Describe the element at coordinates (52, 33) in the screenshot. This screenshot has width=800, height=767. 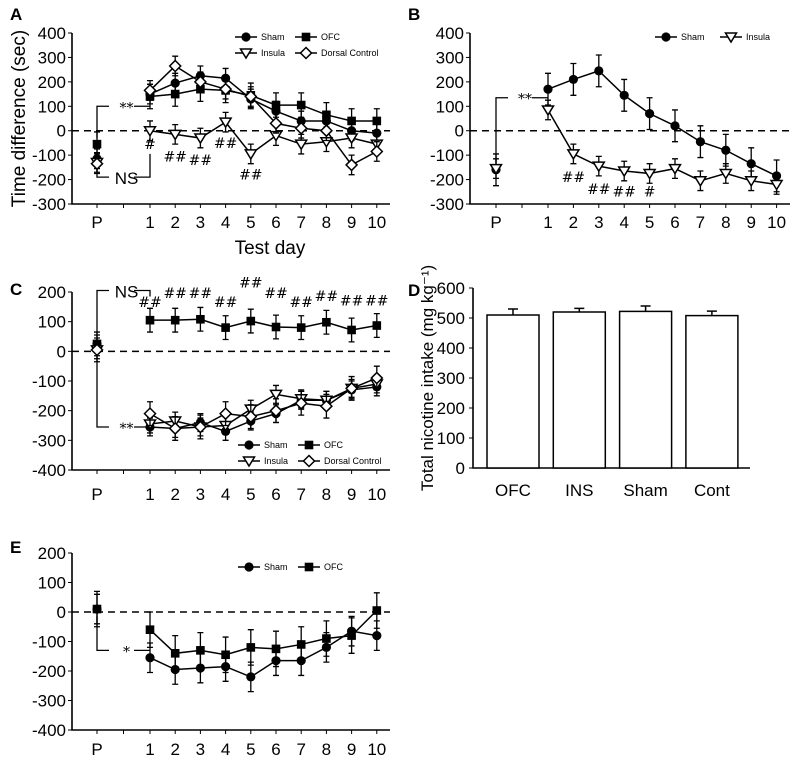
I see `y-tick-label: 400` at that location.